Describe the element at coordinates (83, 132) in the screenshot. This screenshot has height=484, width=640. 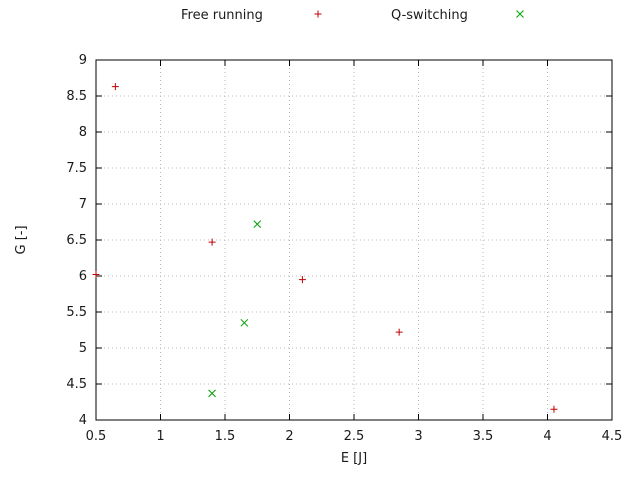
I see `y-tick-label: 8` at that location.